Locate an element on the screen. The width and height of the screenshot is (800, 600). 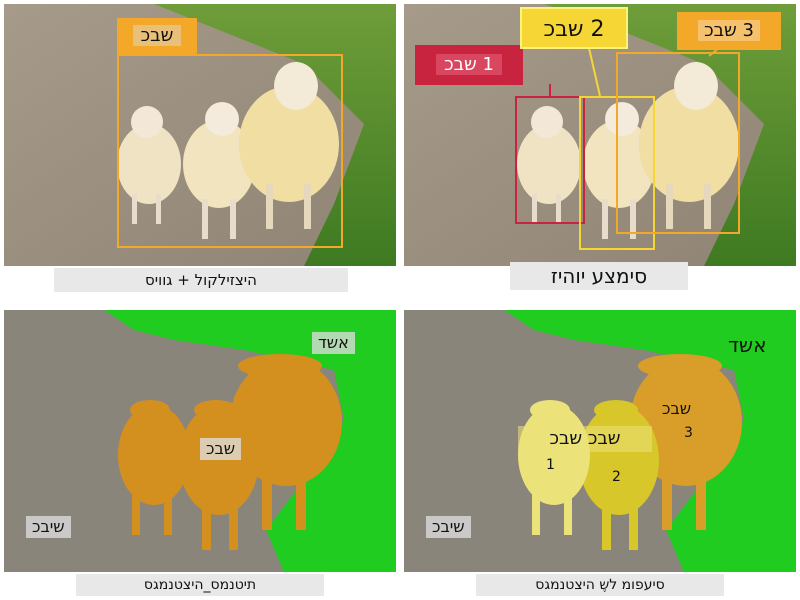
instance-number-2: 2 is located at coordinates (616, 477).